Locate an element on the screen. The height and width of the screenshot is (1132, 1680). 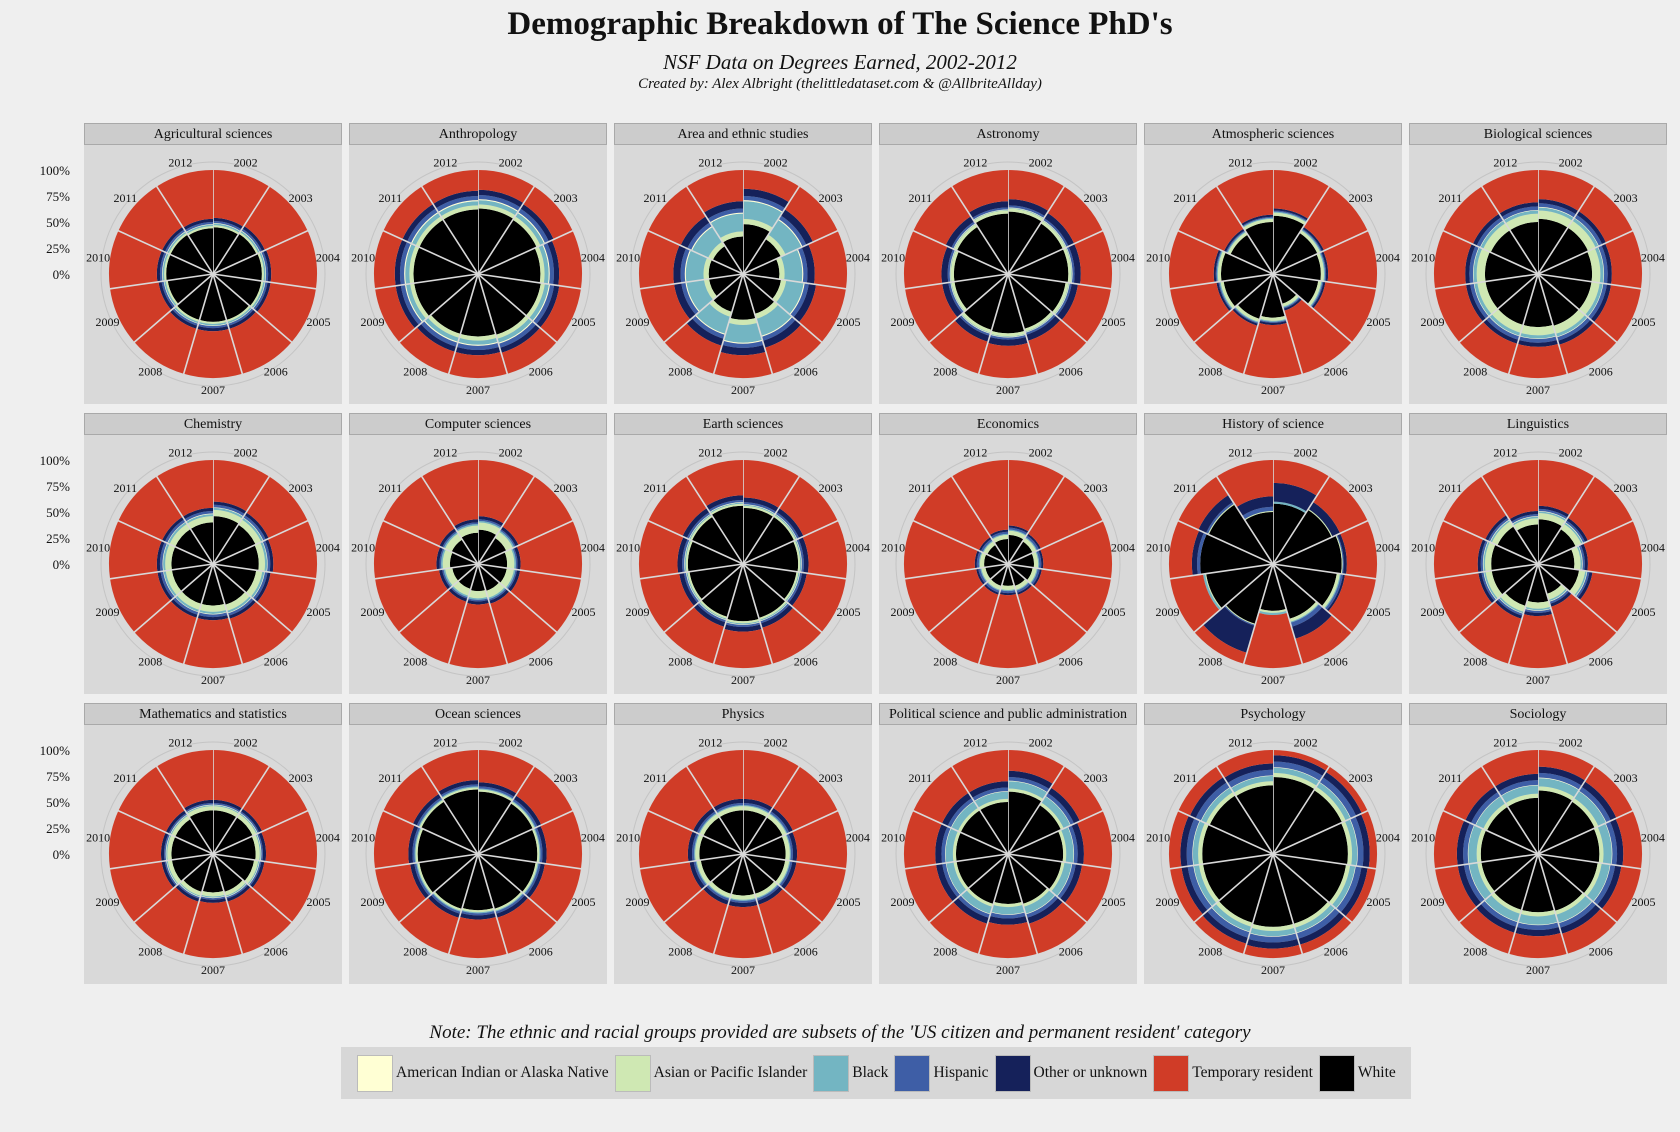
wedge-hispanic-2008 is located at coordinates (1246, 315).